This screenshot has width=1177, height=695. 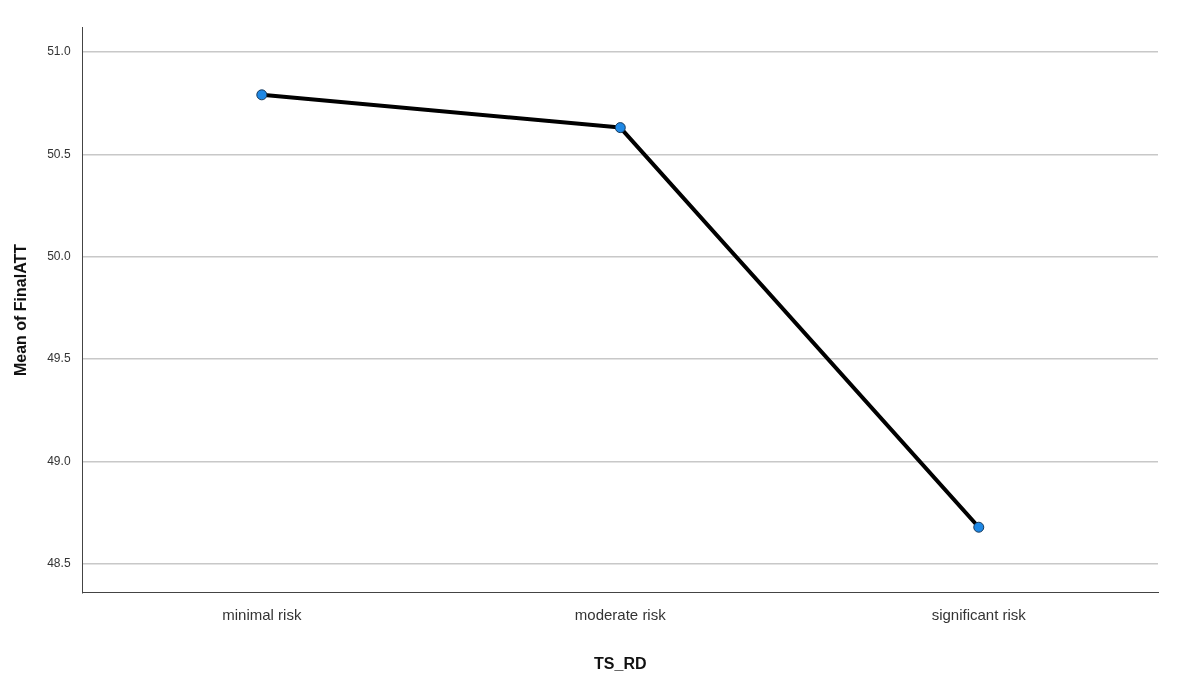 I want to click on x-tick-label: significant risk, so click(x=979, y=614).